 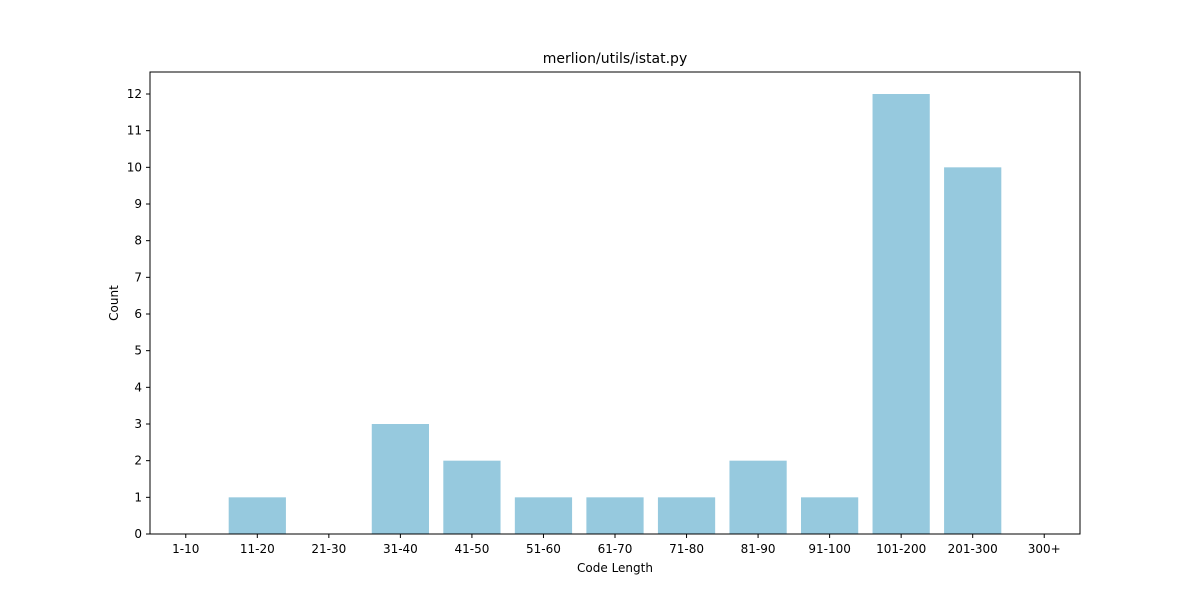 I want to click on y-tick-label: 6, so click(x=138, y=314).